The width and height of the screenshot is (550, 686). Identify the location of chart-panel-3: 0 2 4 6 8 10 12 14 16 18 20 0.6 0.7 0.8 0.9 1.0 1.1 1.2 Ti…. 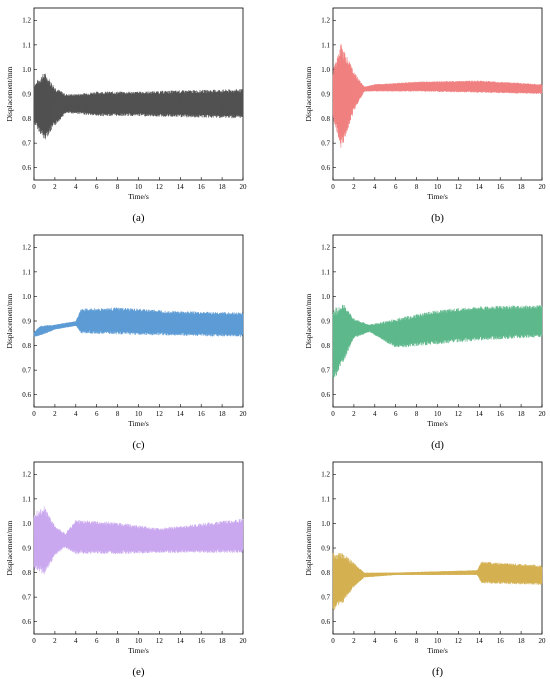
(126, 342).